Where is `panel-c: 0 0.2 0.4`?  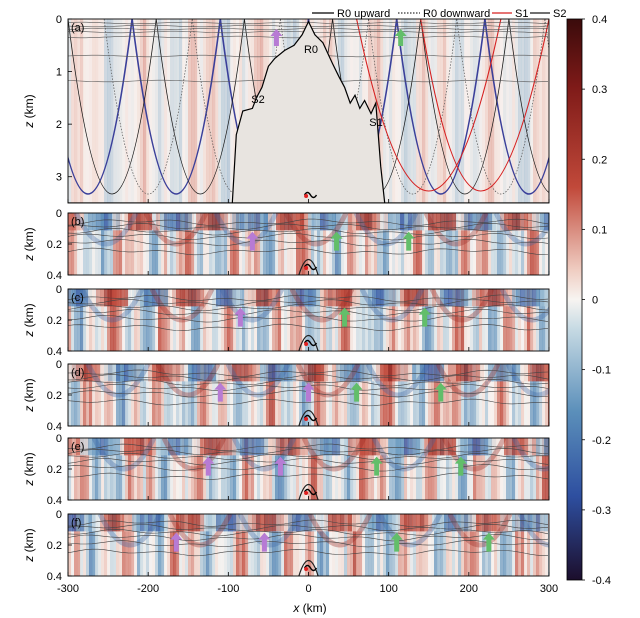 panel-c: 0 0.2 0.4 is located at coordinates (298, 321).